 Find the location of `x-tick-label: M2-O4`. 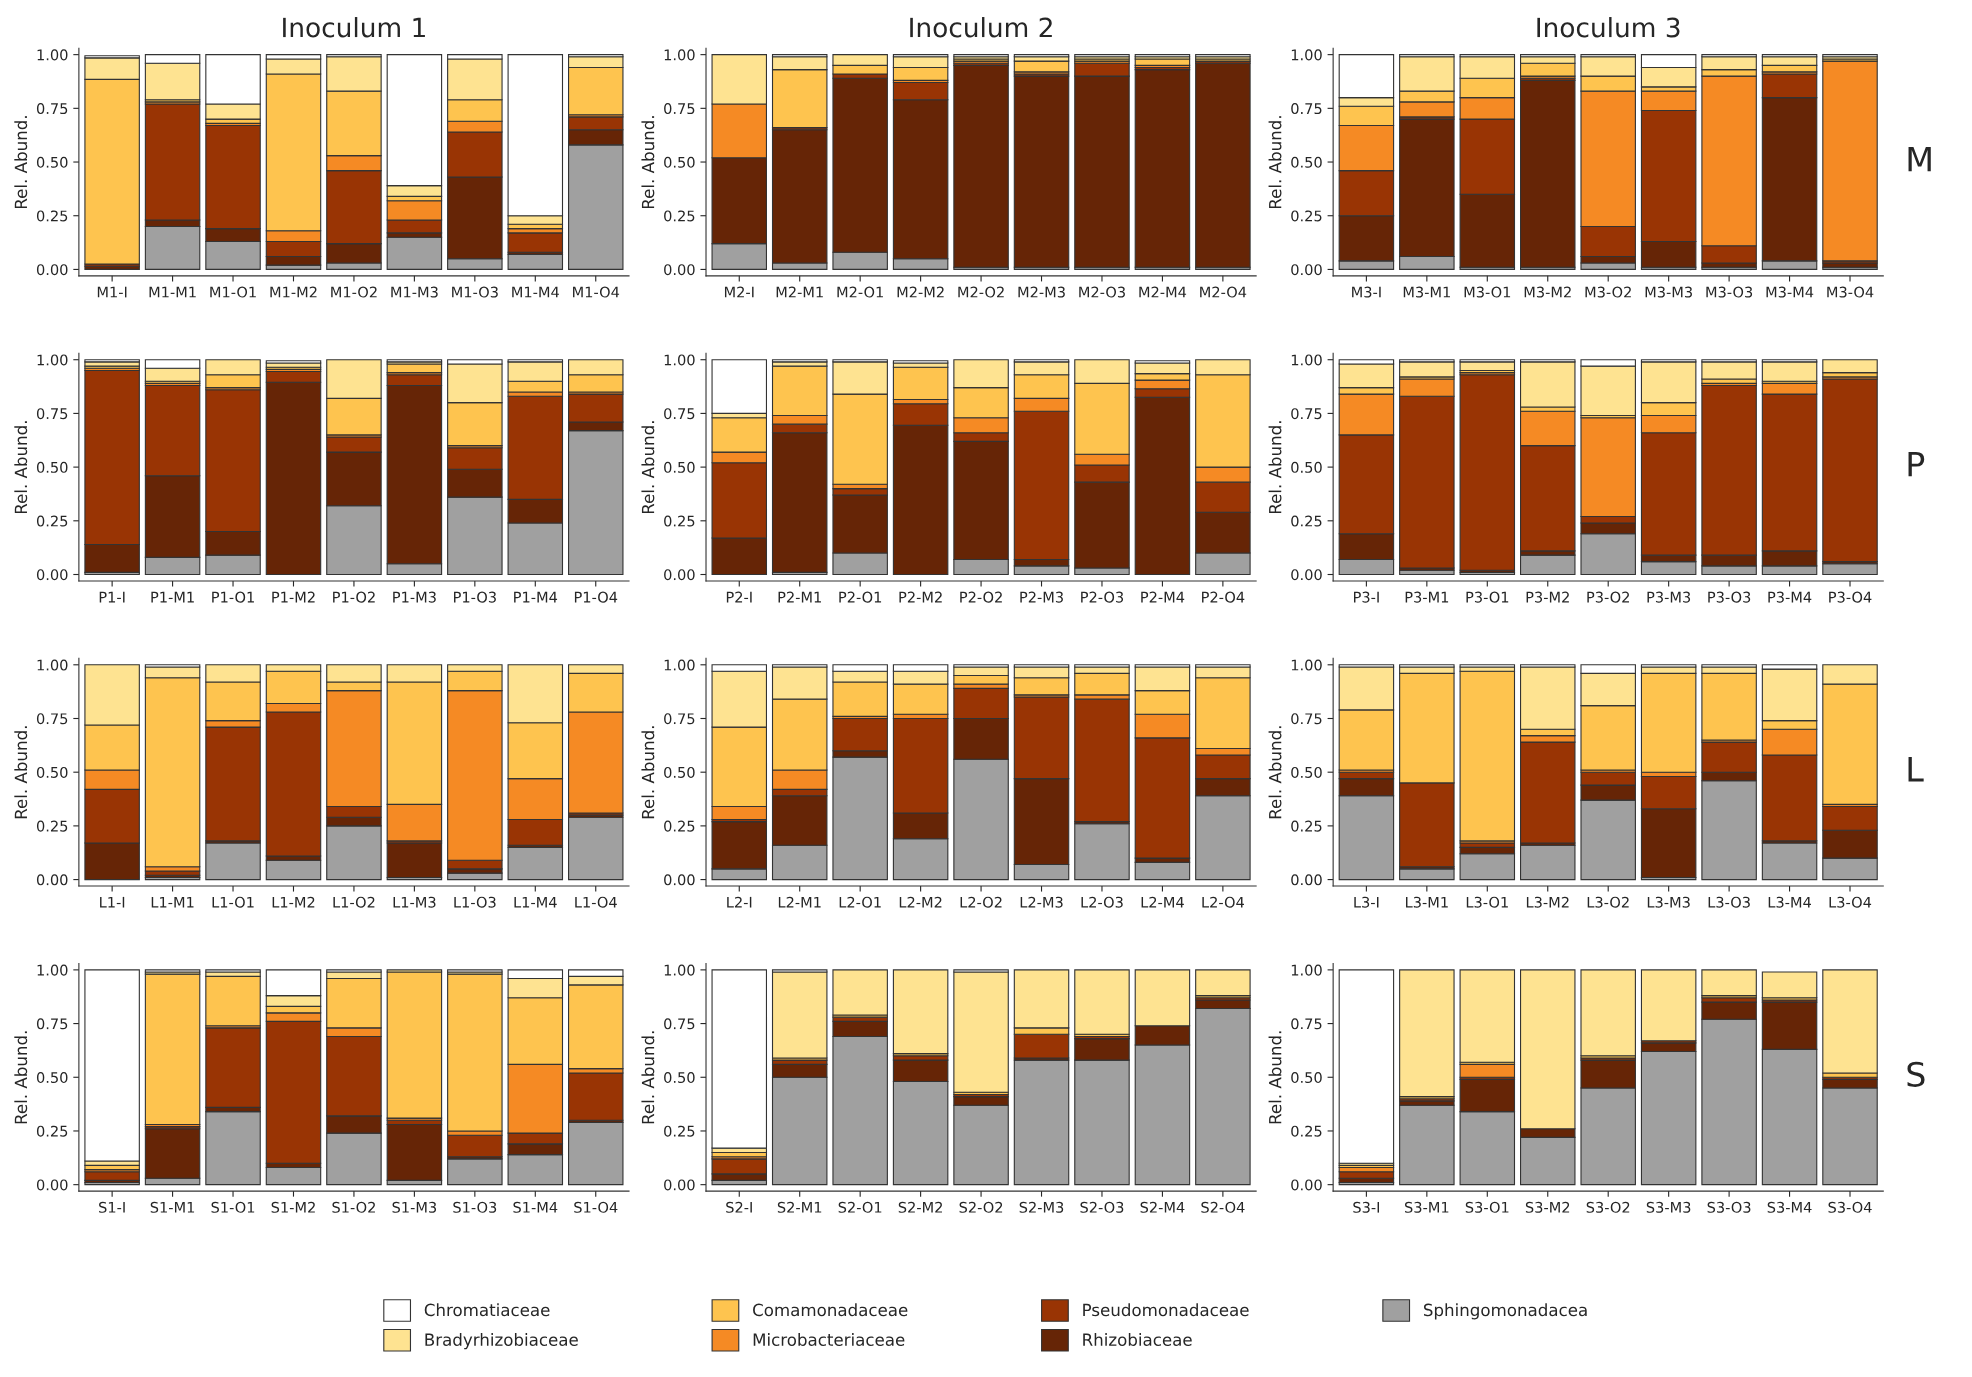

x-tick-label: M2-O4 is located at coordinates (1223, 292).